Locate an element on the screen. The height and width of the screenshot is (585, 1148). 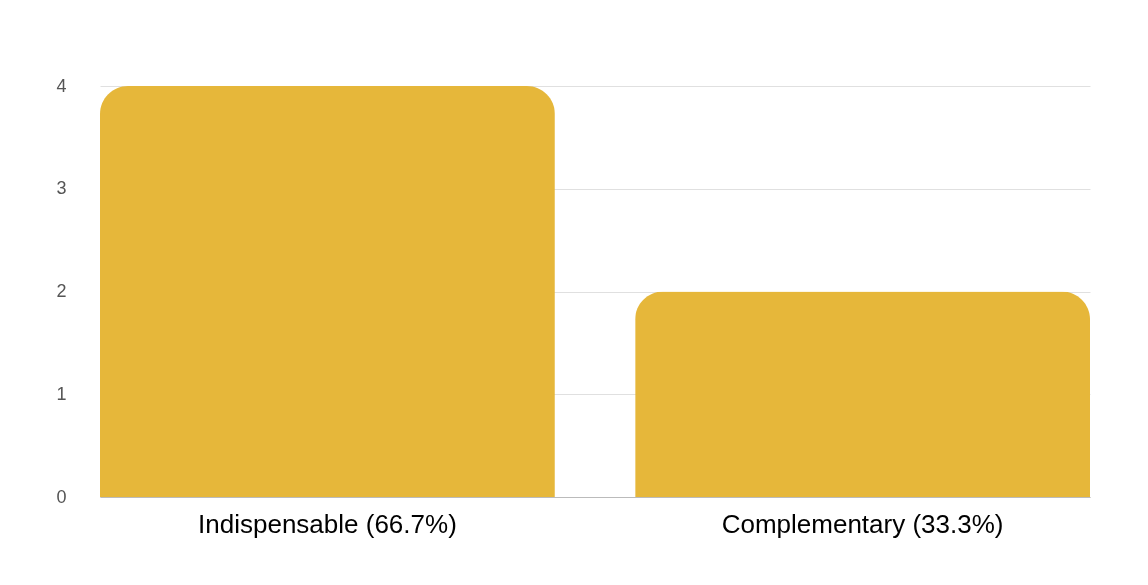
x-tick-label: Indispensable (66.7%) is located at coordinates (327, 523).